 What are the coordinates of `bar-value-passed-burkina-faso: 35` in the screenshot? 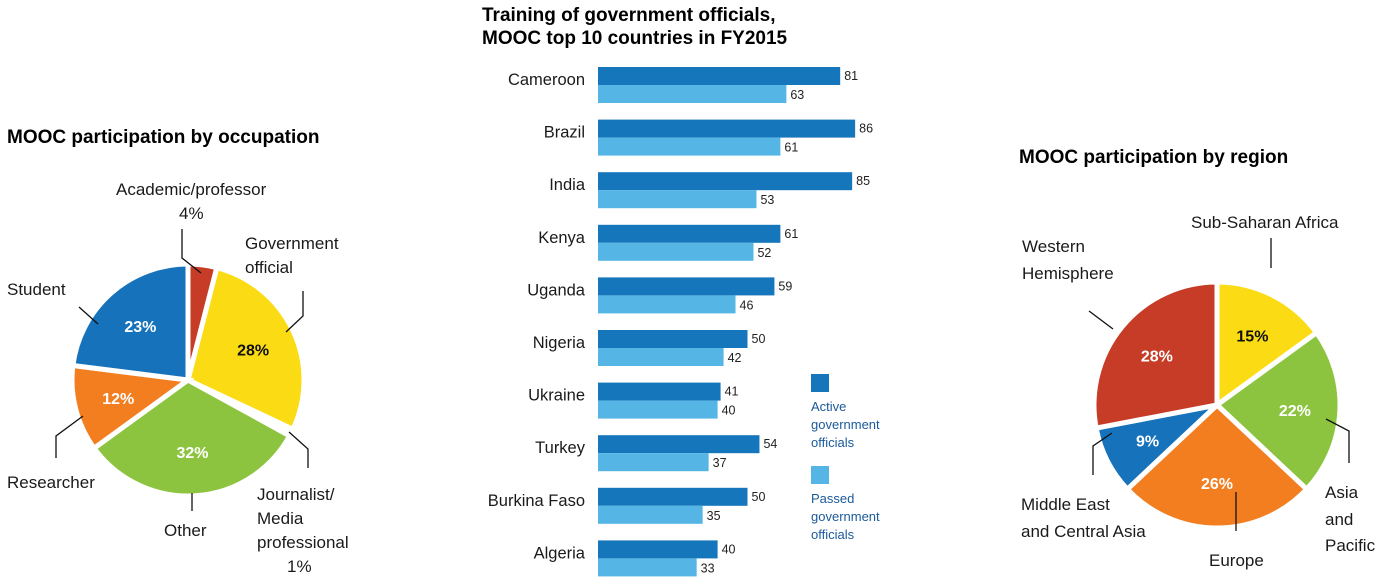 It's located at (714, 516).